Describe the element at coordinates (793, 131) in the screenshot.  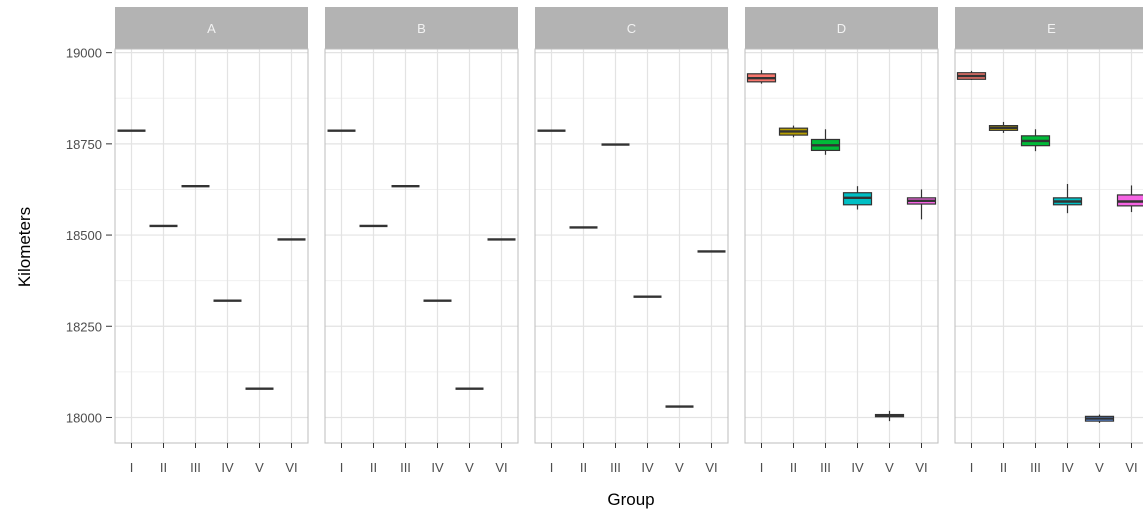
I see `box-d-ii` at that location.